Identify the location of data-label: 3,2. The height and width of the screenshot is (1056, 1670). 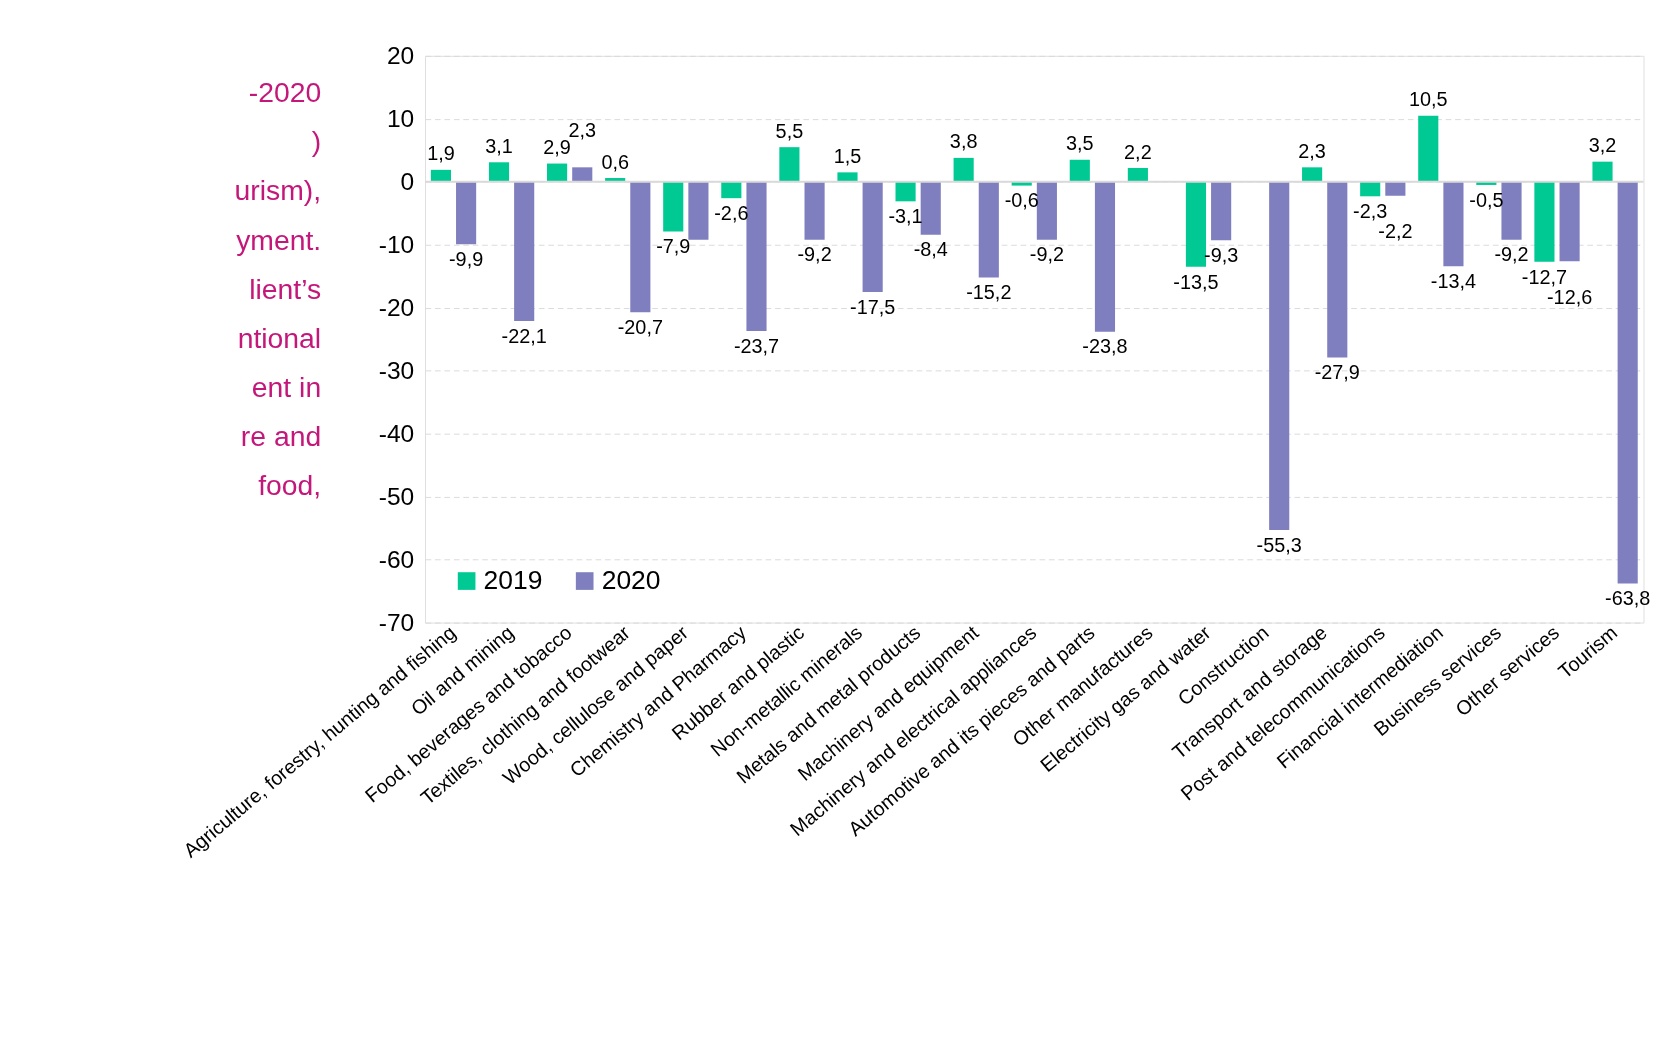
(1602, 145).